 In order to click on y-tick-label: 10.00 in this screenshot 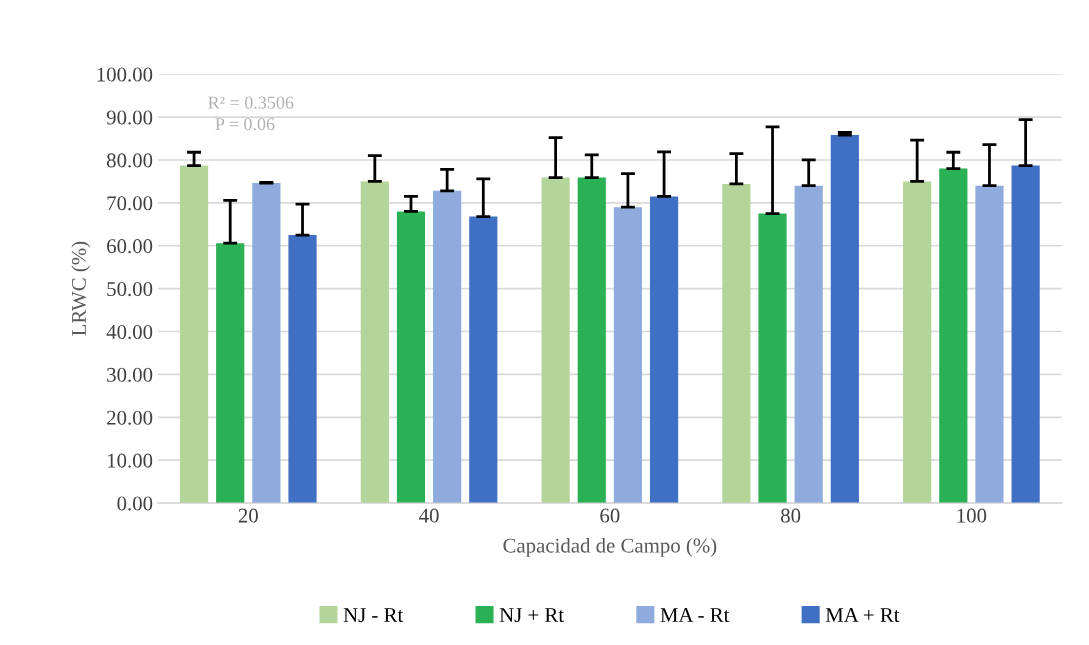, I will do `click(130, 460)`.